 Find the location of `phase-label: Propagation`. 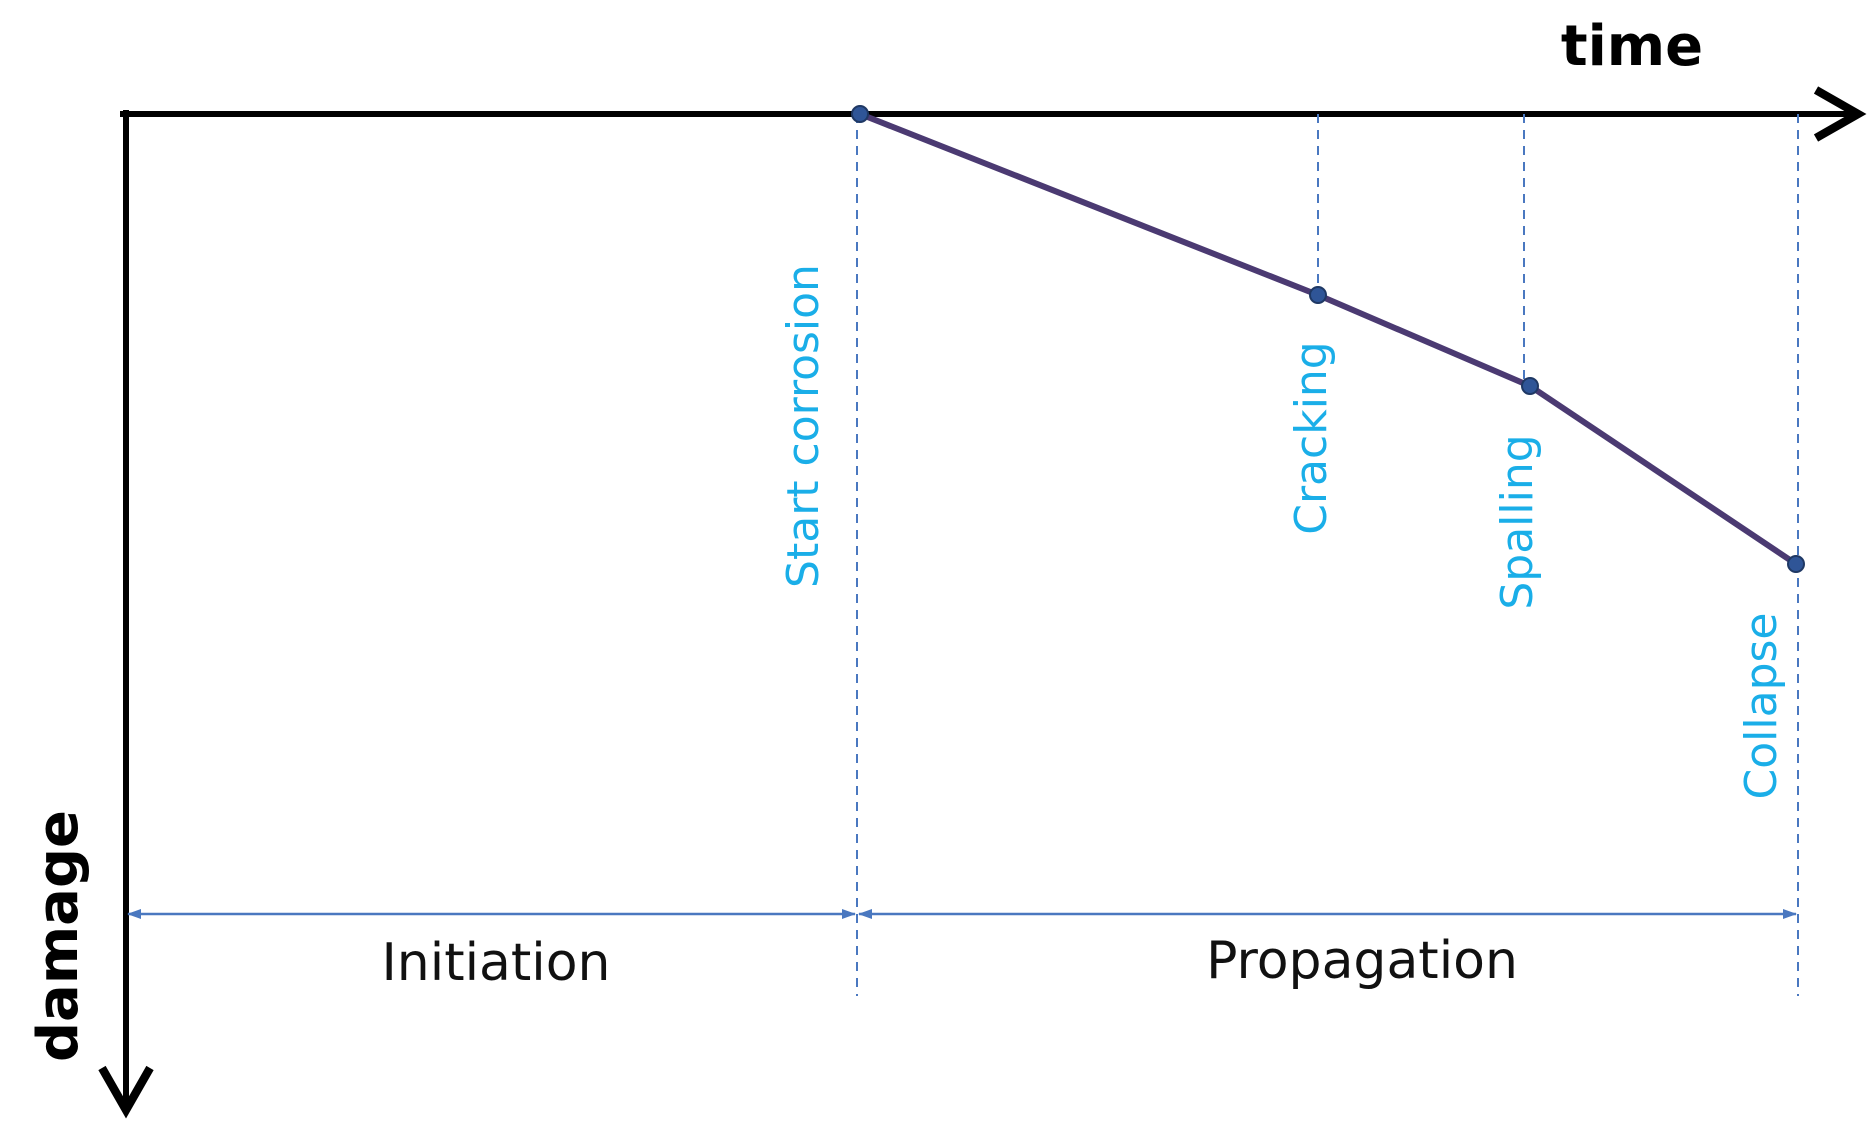

phase-label: Propagation is located at coordinates (1362, 961).